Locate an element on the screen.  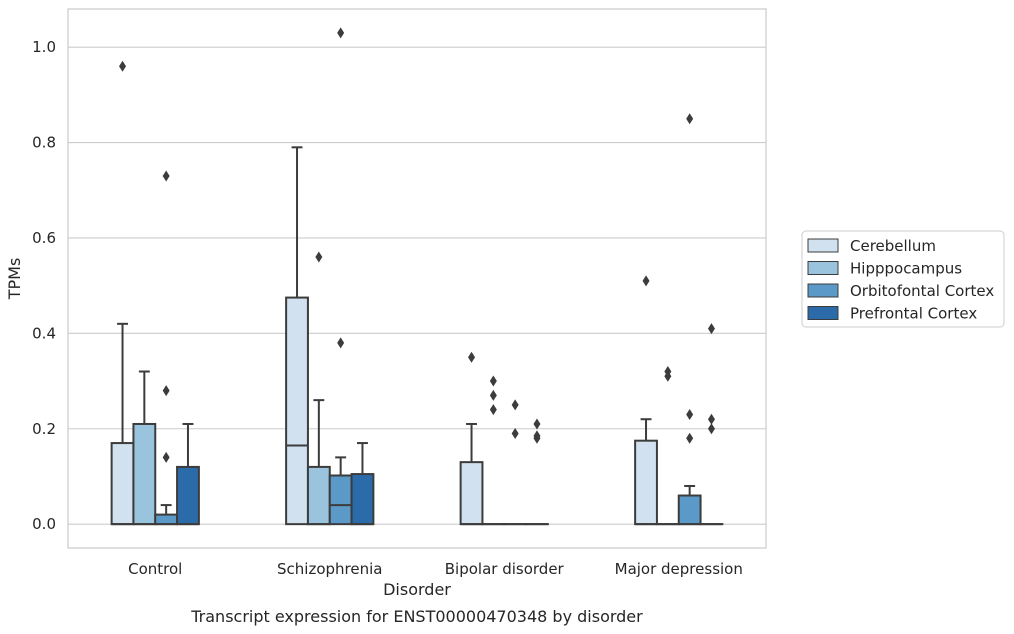
y-tick-label: 0.6 is located at coordinates (44, 238).